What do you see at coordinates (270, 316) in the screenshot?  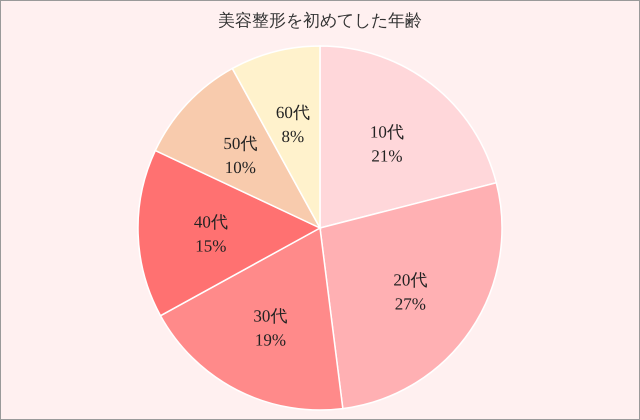 I see `slice-label: 30代` at bounding box center [270, 316].